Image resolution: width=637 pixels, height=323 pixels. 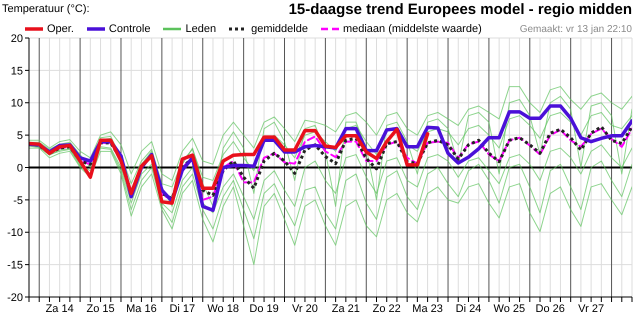 What do you see at coordinates (19, 136) in the screenshot?
I see `y-tick-label: 5` at bounding box center [19, 136].